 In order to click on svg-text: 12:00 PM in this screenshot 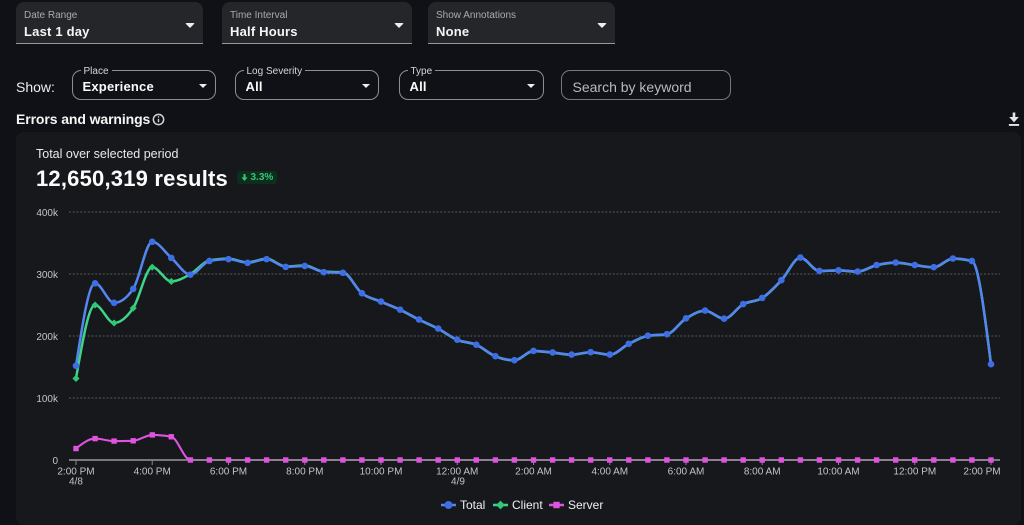, I will do `click(914, 472)`.